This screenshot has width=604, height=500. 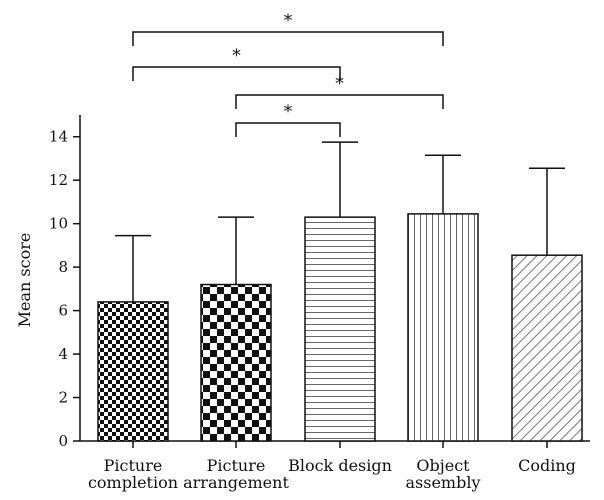 I want to click on y-tick-label: 10, so click(x=58, y=224).